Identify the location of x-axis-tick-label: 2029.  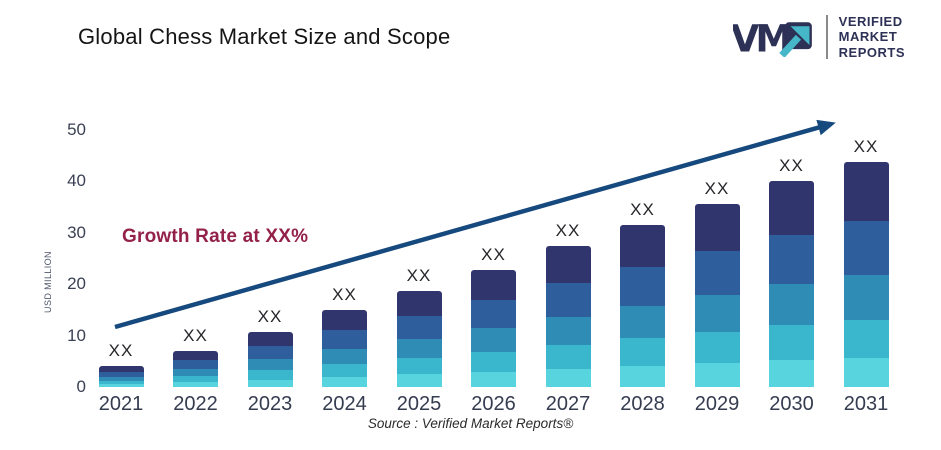
(717, 404).